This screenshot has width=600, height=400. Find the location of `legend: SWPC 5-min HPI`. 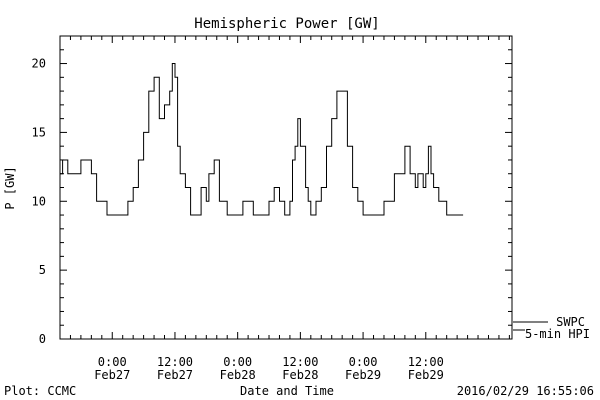

legend: SWPC 5-min HPI is located at coordinates (551, 328).